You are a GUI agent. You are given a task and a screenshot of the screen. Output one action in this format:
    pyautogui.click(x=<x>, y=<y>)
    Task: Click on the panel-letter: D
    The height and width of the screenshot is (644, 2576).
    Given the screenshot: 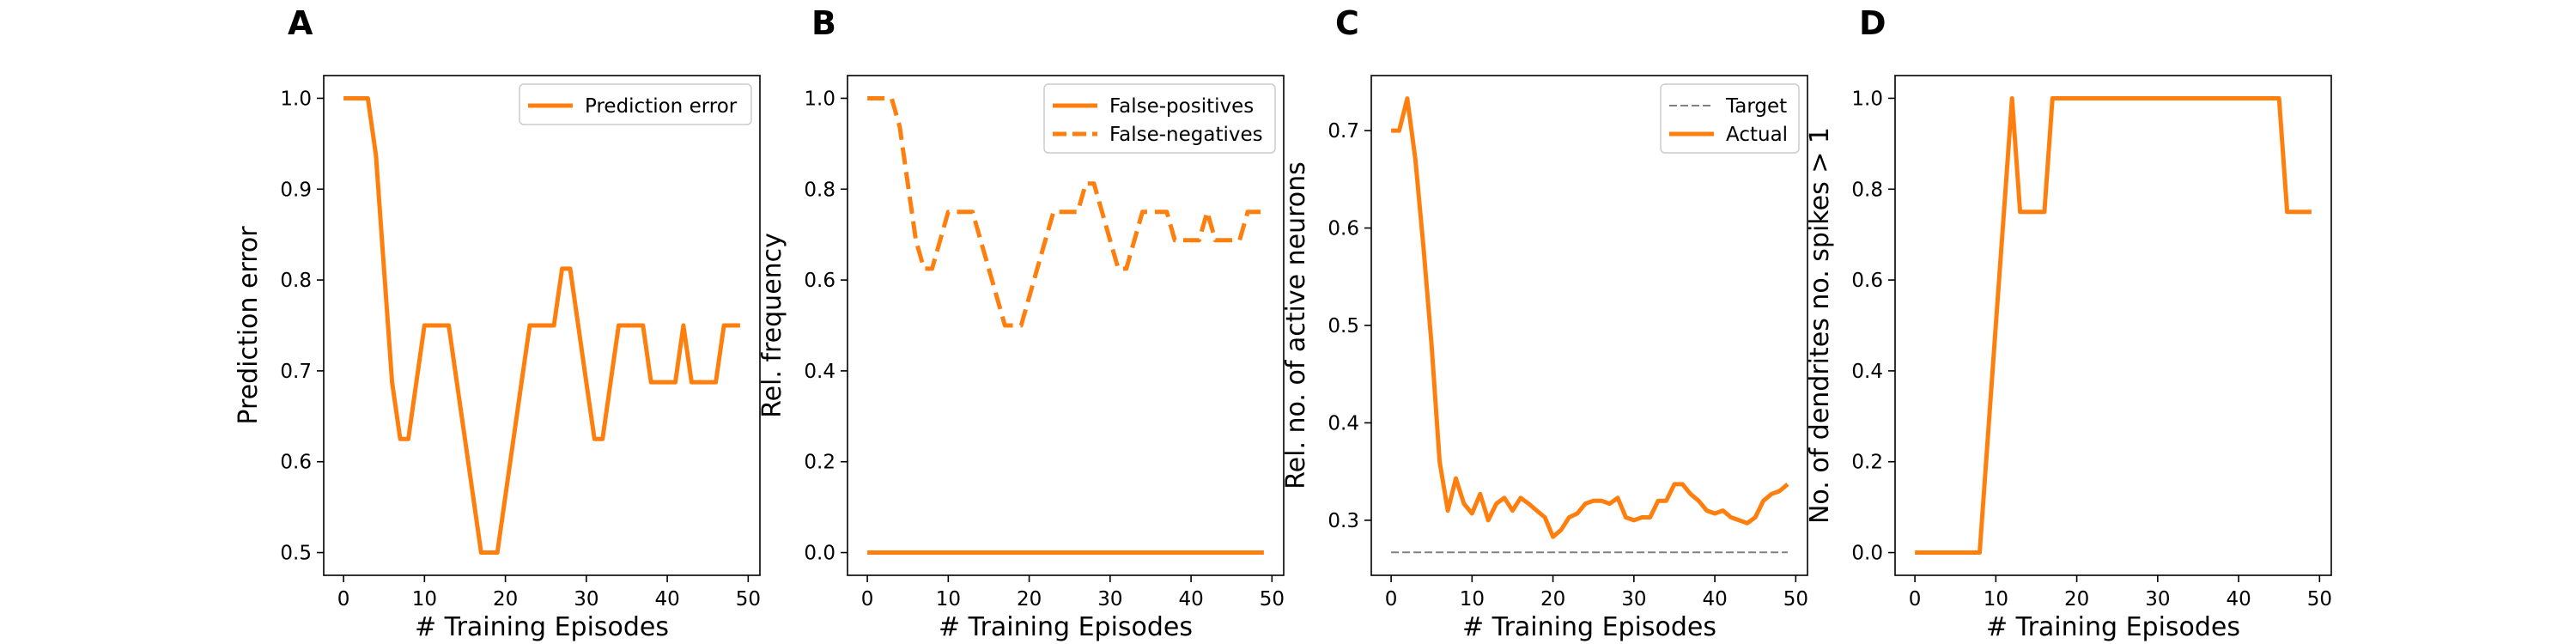 What is the action you would take?
    pyautogui.click(x=1872, y=23)
    